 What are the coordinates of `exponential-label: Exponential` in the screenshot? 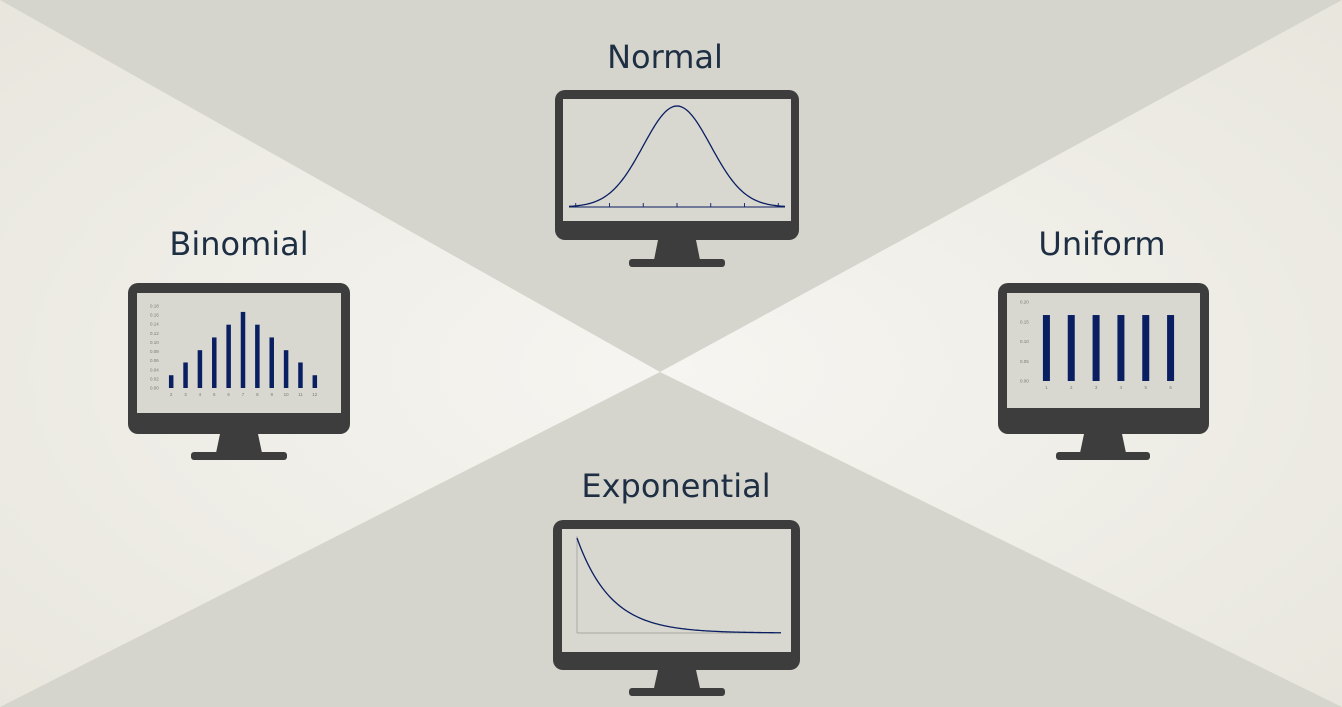 It's located at (676, 486).